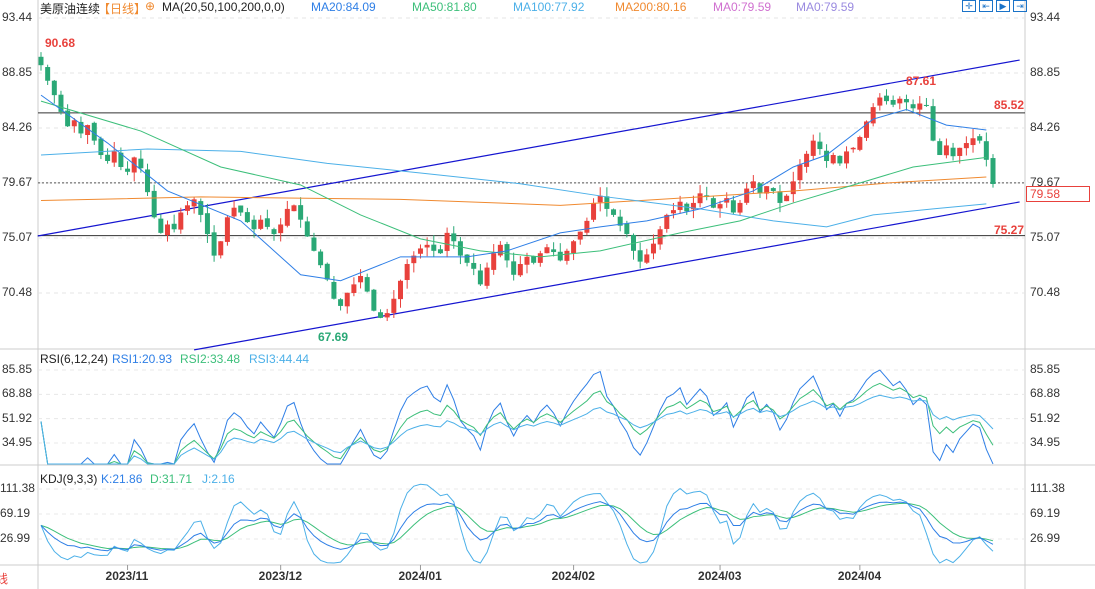  What do you see at coordinates (859, 576) in the screenshot?
I see `date-label: 2024/04` at bounding box center [859, 576].